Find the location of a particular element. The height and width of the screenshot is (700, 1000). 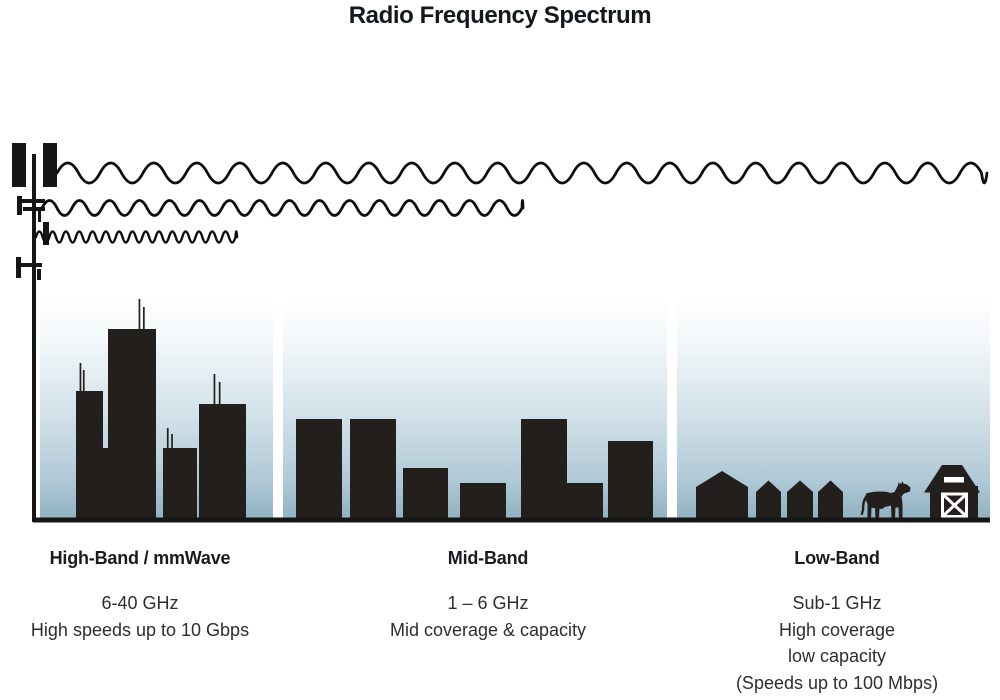

mid-band-medium-wavelength-wave is located at coordinates (282, 208).